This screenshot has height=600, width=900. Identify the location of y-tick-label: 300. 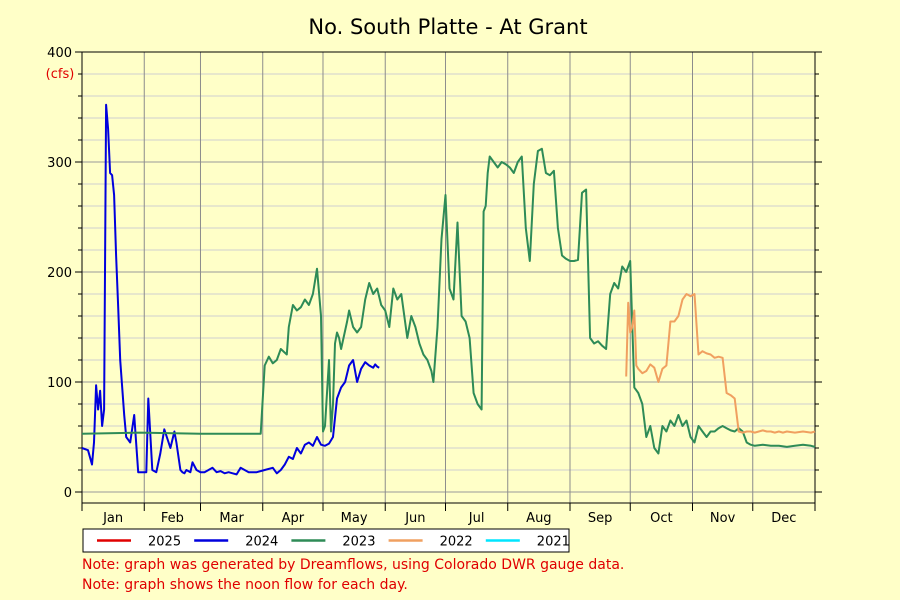
(59, 163).